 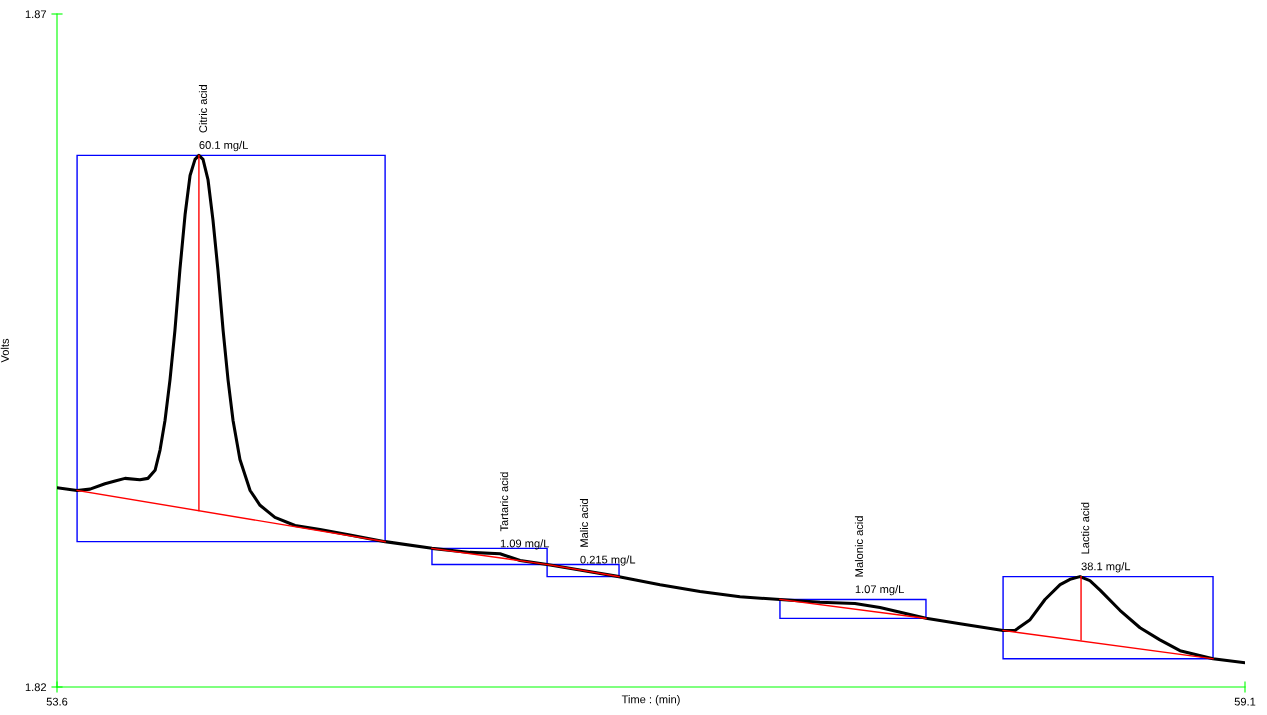 I want to click on annotation: Malonic acid, so click(x=859, y=546).